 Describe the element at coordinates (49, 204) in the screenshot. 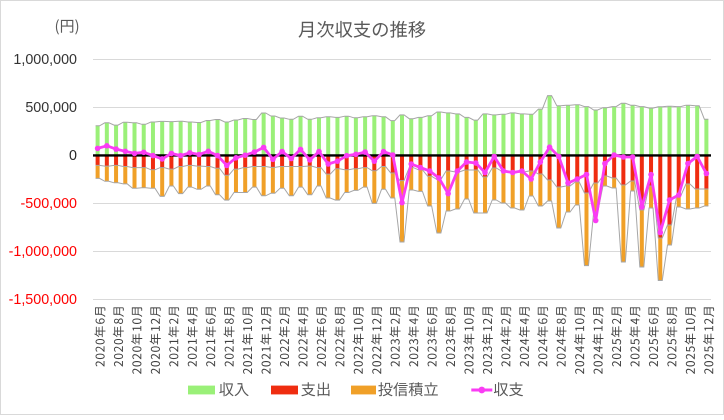

I see `svg-text: -500,000` at that location.